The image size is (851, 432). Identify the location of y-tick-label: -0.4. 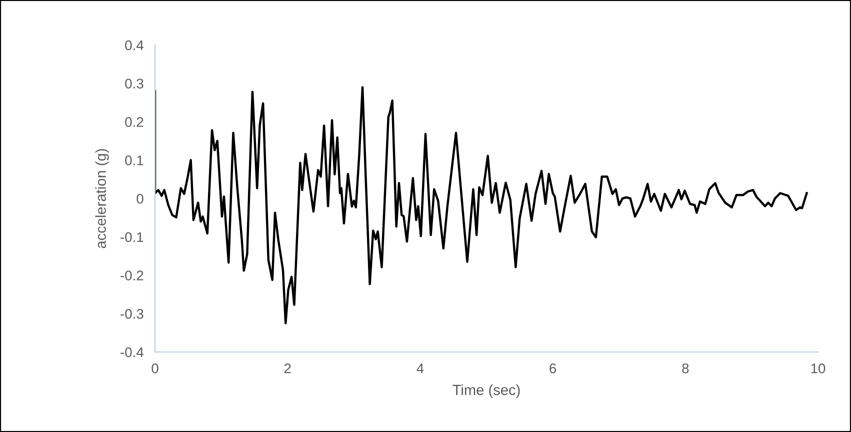
(132, 352).